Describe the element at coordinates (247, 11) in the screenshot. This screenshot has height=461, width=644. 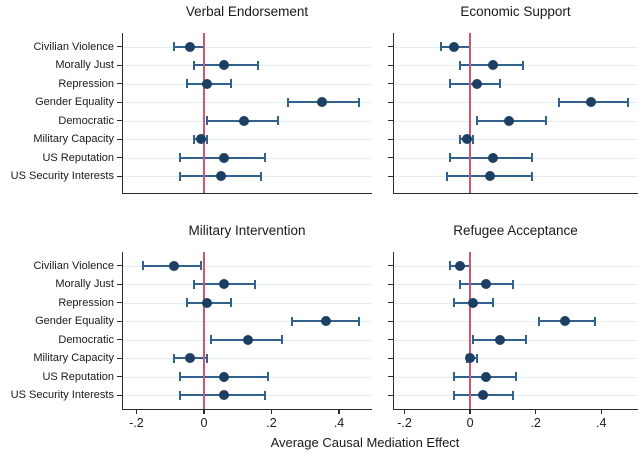
I see `panel-title-verbal-endorsement: Verbal Endorsement` at that location.